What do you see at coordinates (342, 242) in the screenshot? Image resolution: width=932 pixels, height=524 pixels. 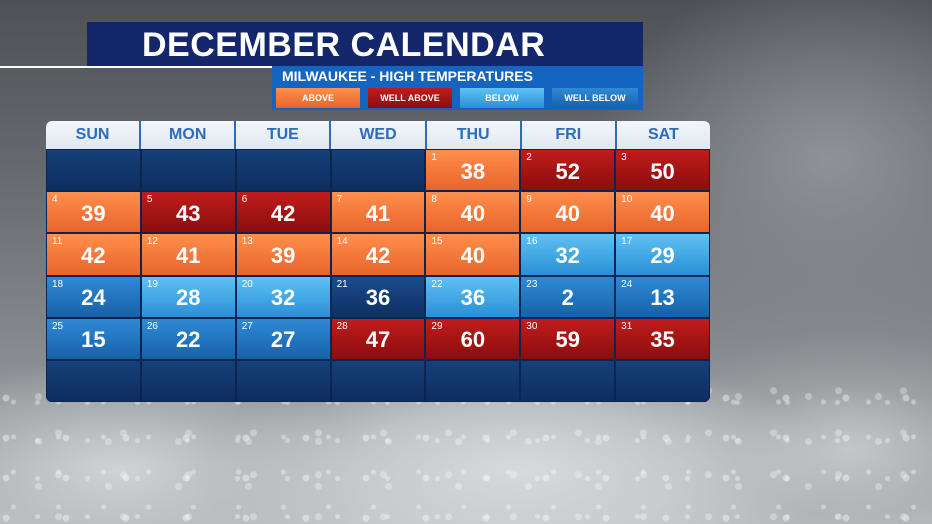 I see `day-number: 14` at bounding box center [342, 242].